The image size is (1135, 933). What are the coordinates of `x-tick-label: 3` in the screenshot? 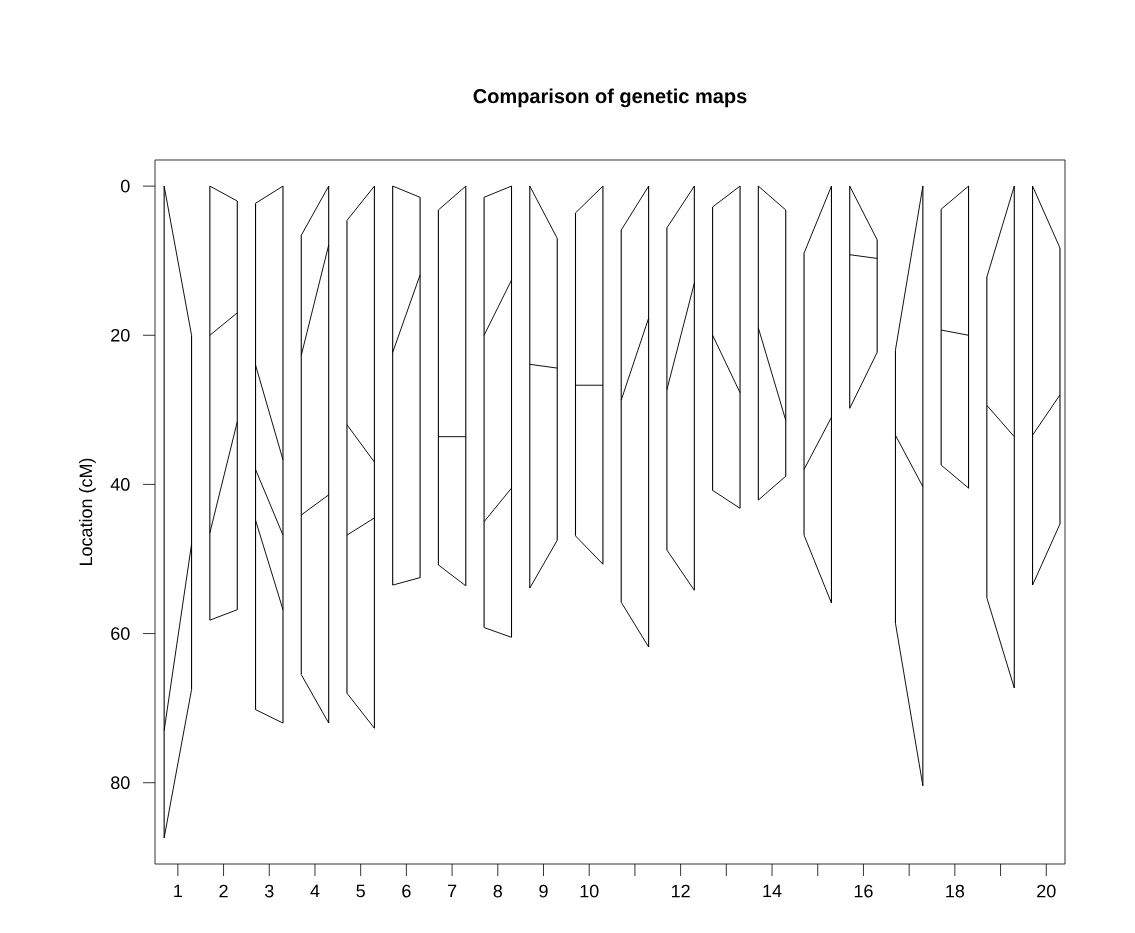 It's located at (269, 891).